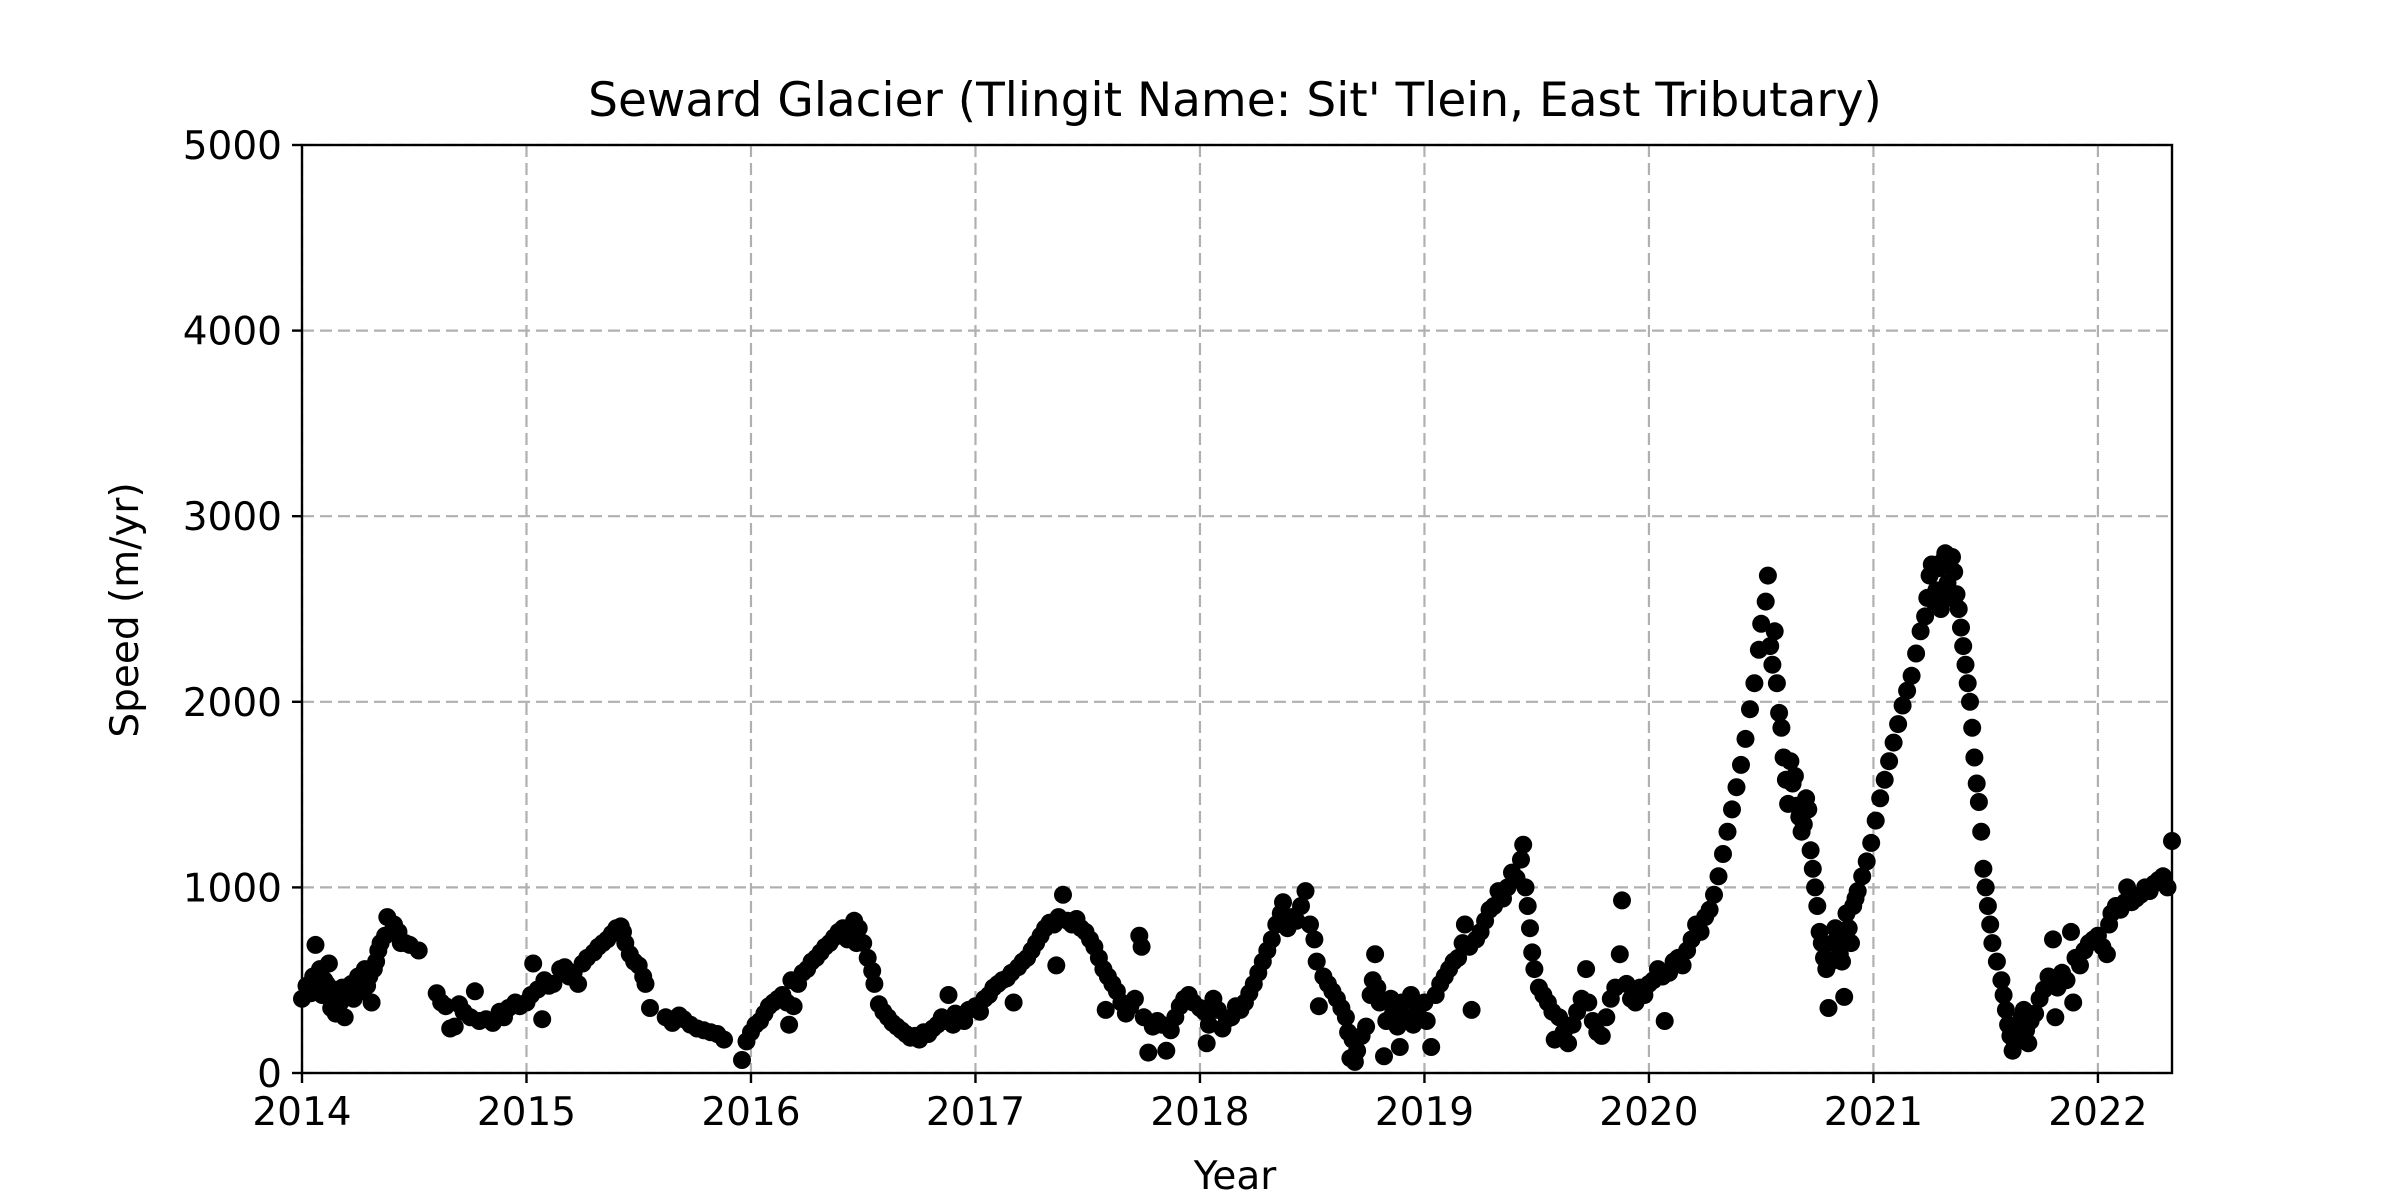  Describe the element at coordinates (1235, 1176) in the screenshot. I see `x-axis-label: Year` at that location.